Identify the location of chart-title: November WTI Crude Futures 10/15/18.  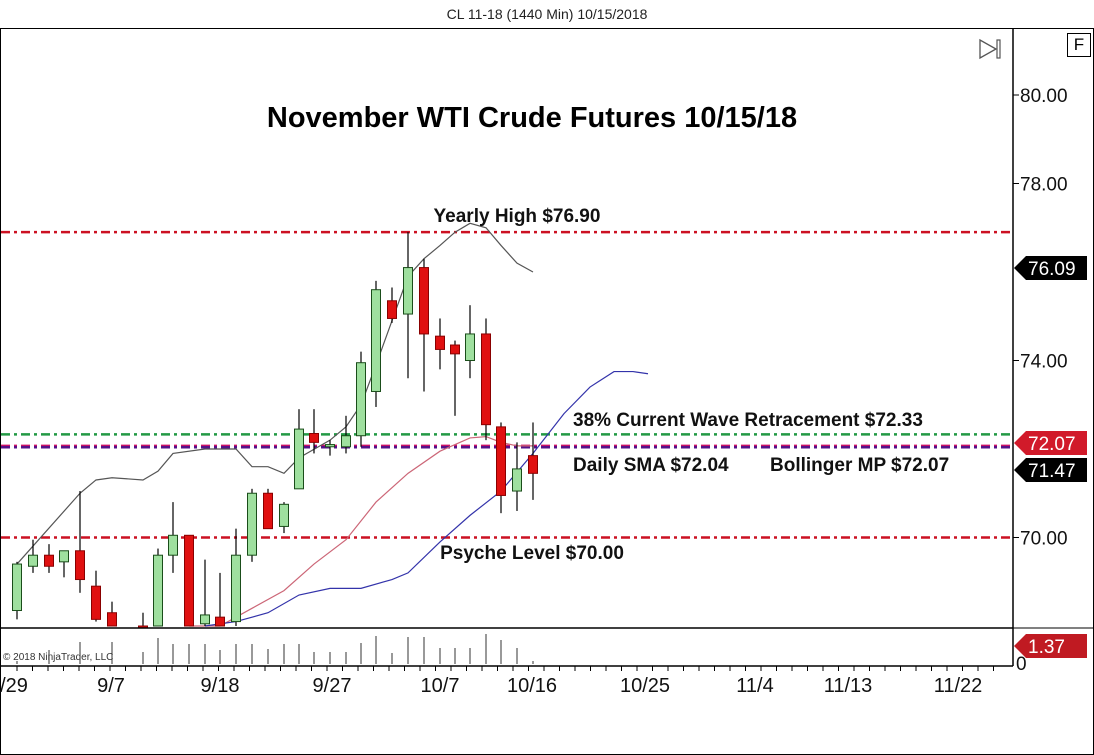
(532, 118).